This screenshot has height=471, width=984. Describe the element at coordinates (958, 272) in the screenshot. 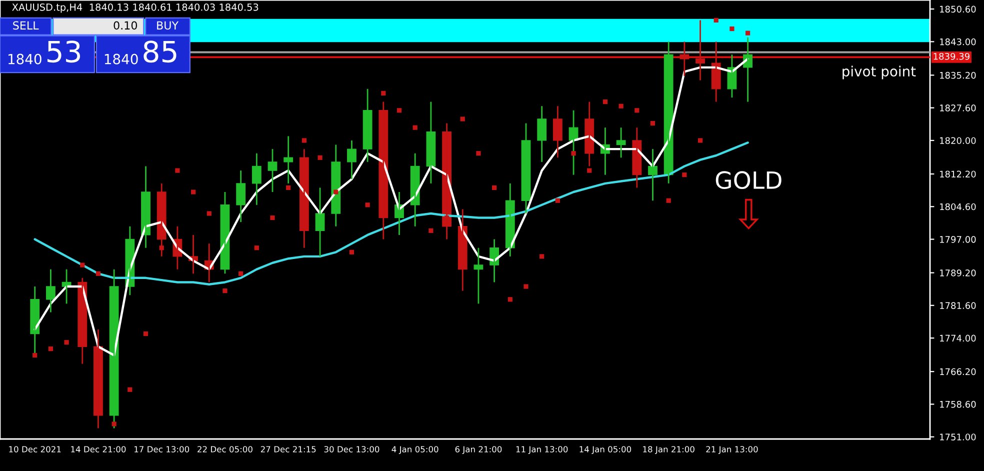

I see `y-tick-label: 1789.20` at that location.